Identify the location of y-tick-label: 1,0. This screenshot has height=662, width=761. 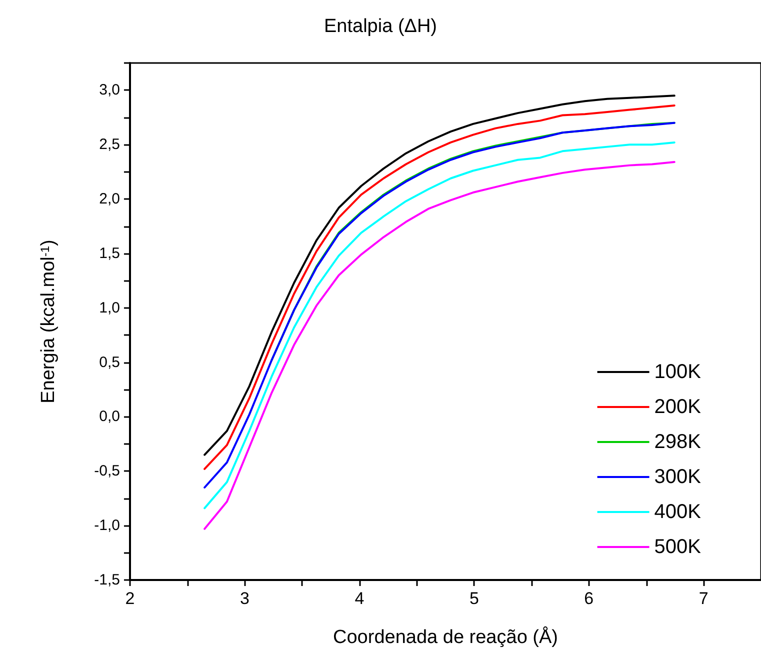
(109, 307).